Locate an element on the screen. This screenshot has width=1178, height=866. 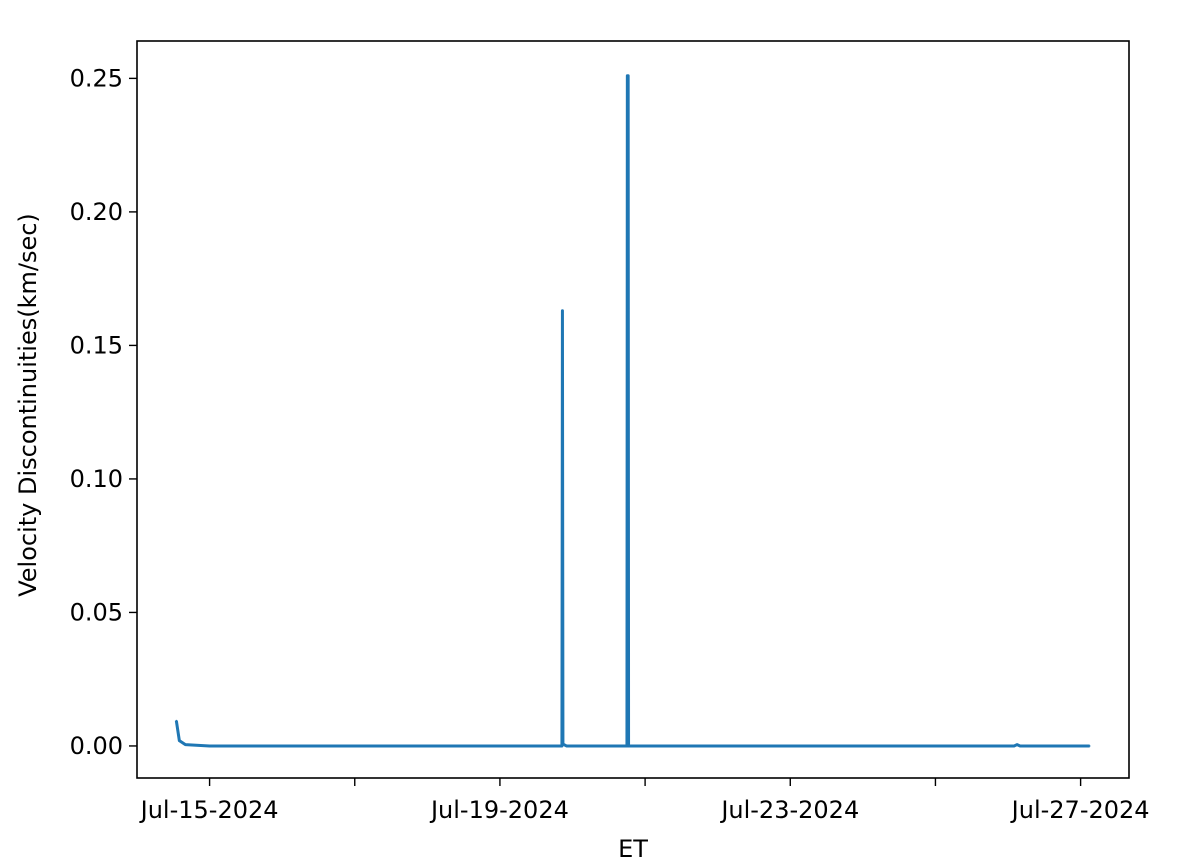
y-tick-label: 0.10 is located at coordinates (96, 479).